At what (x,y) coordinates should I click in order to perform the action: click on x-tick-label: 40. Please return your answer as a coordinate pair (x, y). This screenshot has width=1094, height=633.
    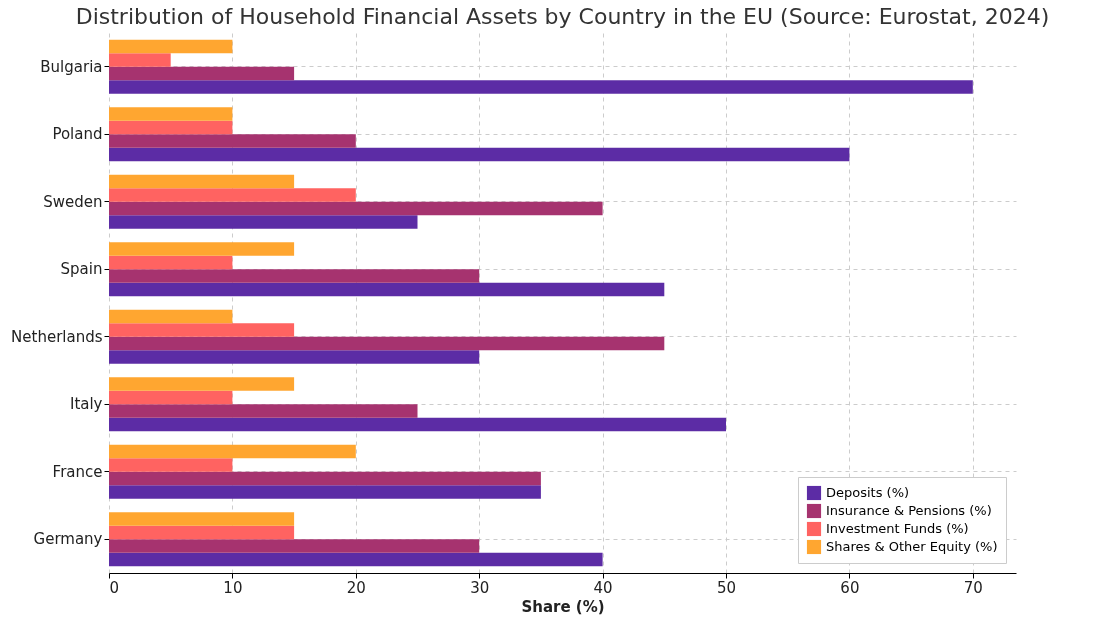
    Looking at the image, I should click on (603, 587).